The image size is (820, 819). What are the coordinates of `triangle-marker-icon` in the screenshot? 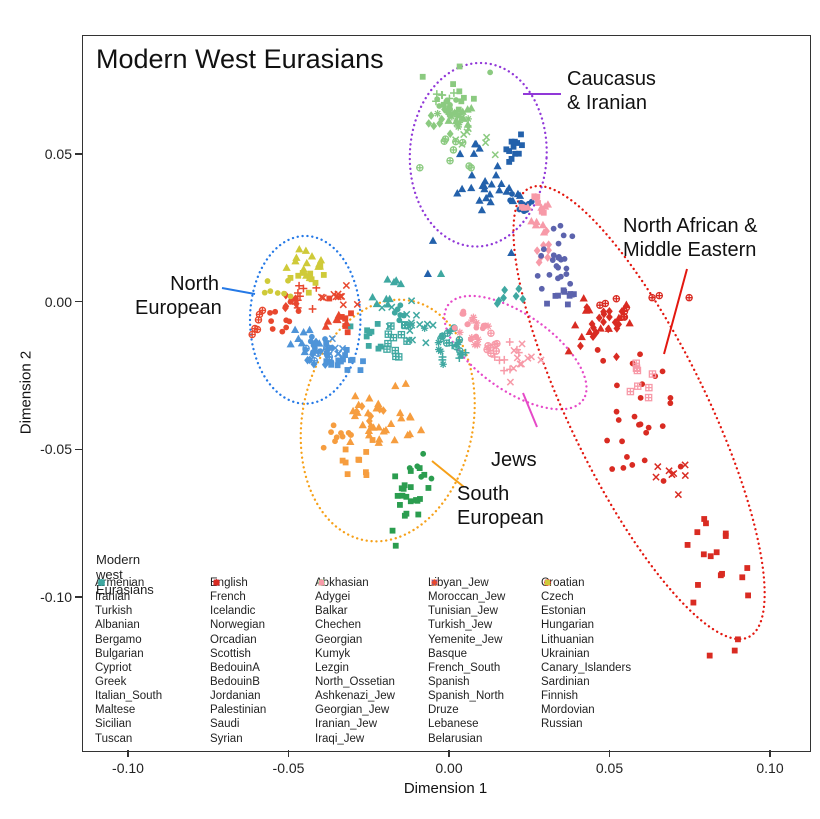 It's located at (547, 582).